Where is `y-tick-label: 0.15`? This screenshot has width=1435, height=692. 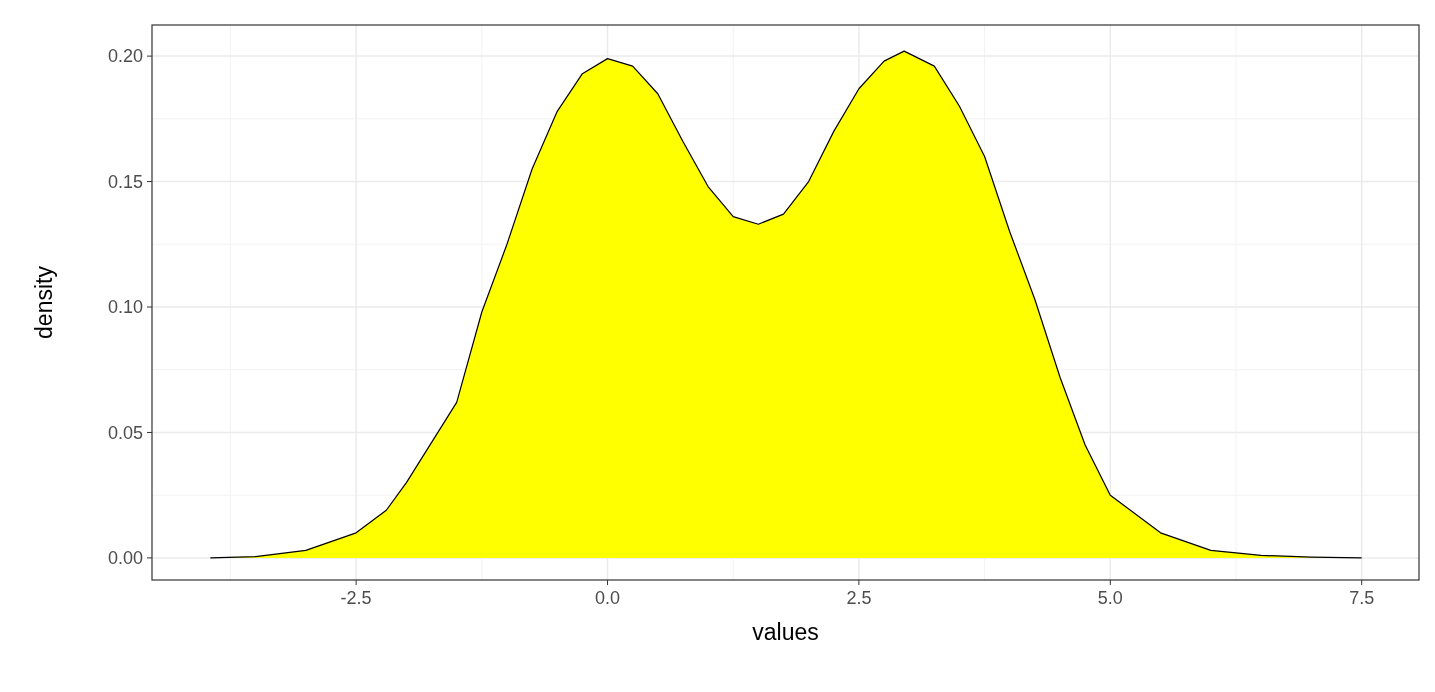 y-tick-label: 0.15 is located at coordinates (125, 181).